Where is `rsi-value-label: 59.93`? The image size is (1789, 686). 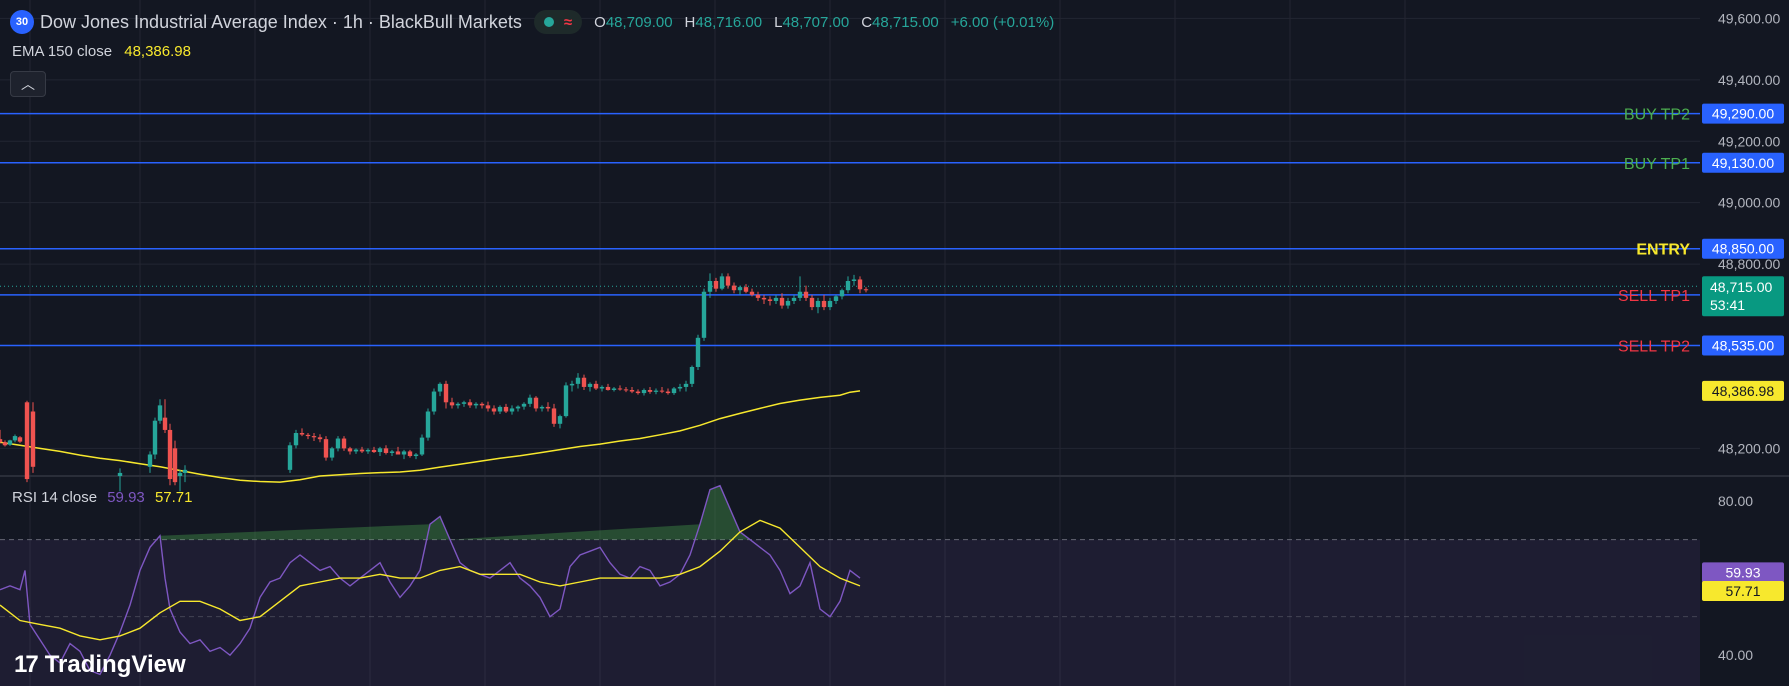
rsi-value-label: 59.93 is located at coordinates (1742, 572).